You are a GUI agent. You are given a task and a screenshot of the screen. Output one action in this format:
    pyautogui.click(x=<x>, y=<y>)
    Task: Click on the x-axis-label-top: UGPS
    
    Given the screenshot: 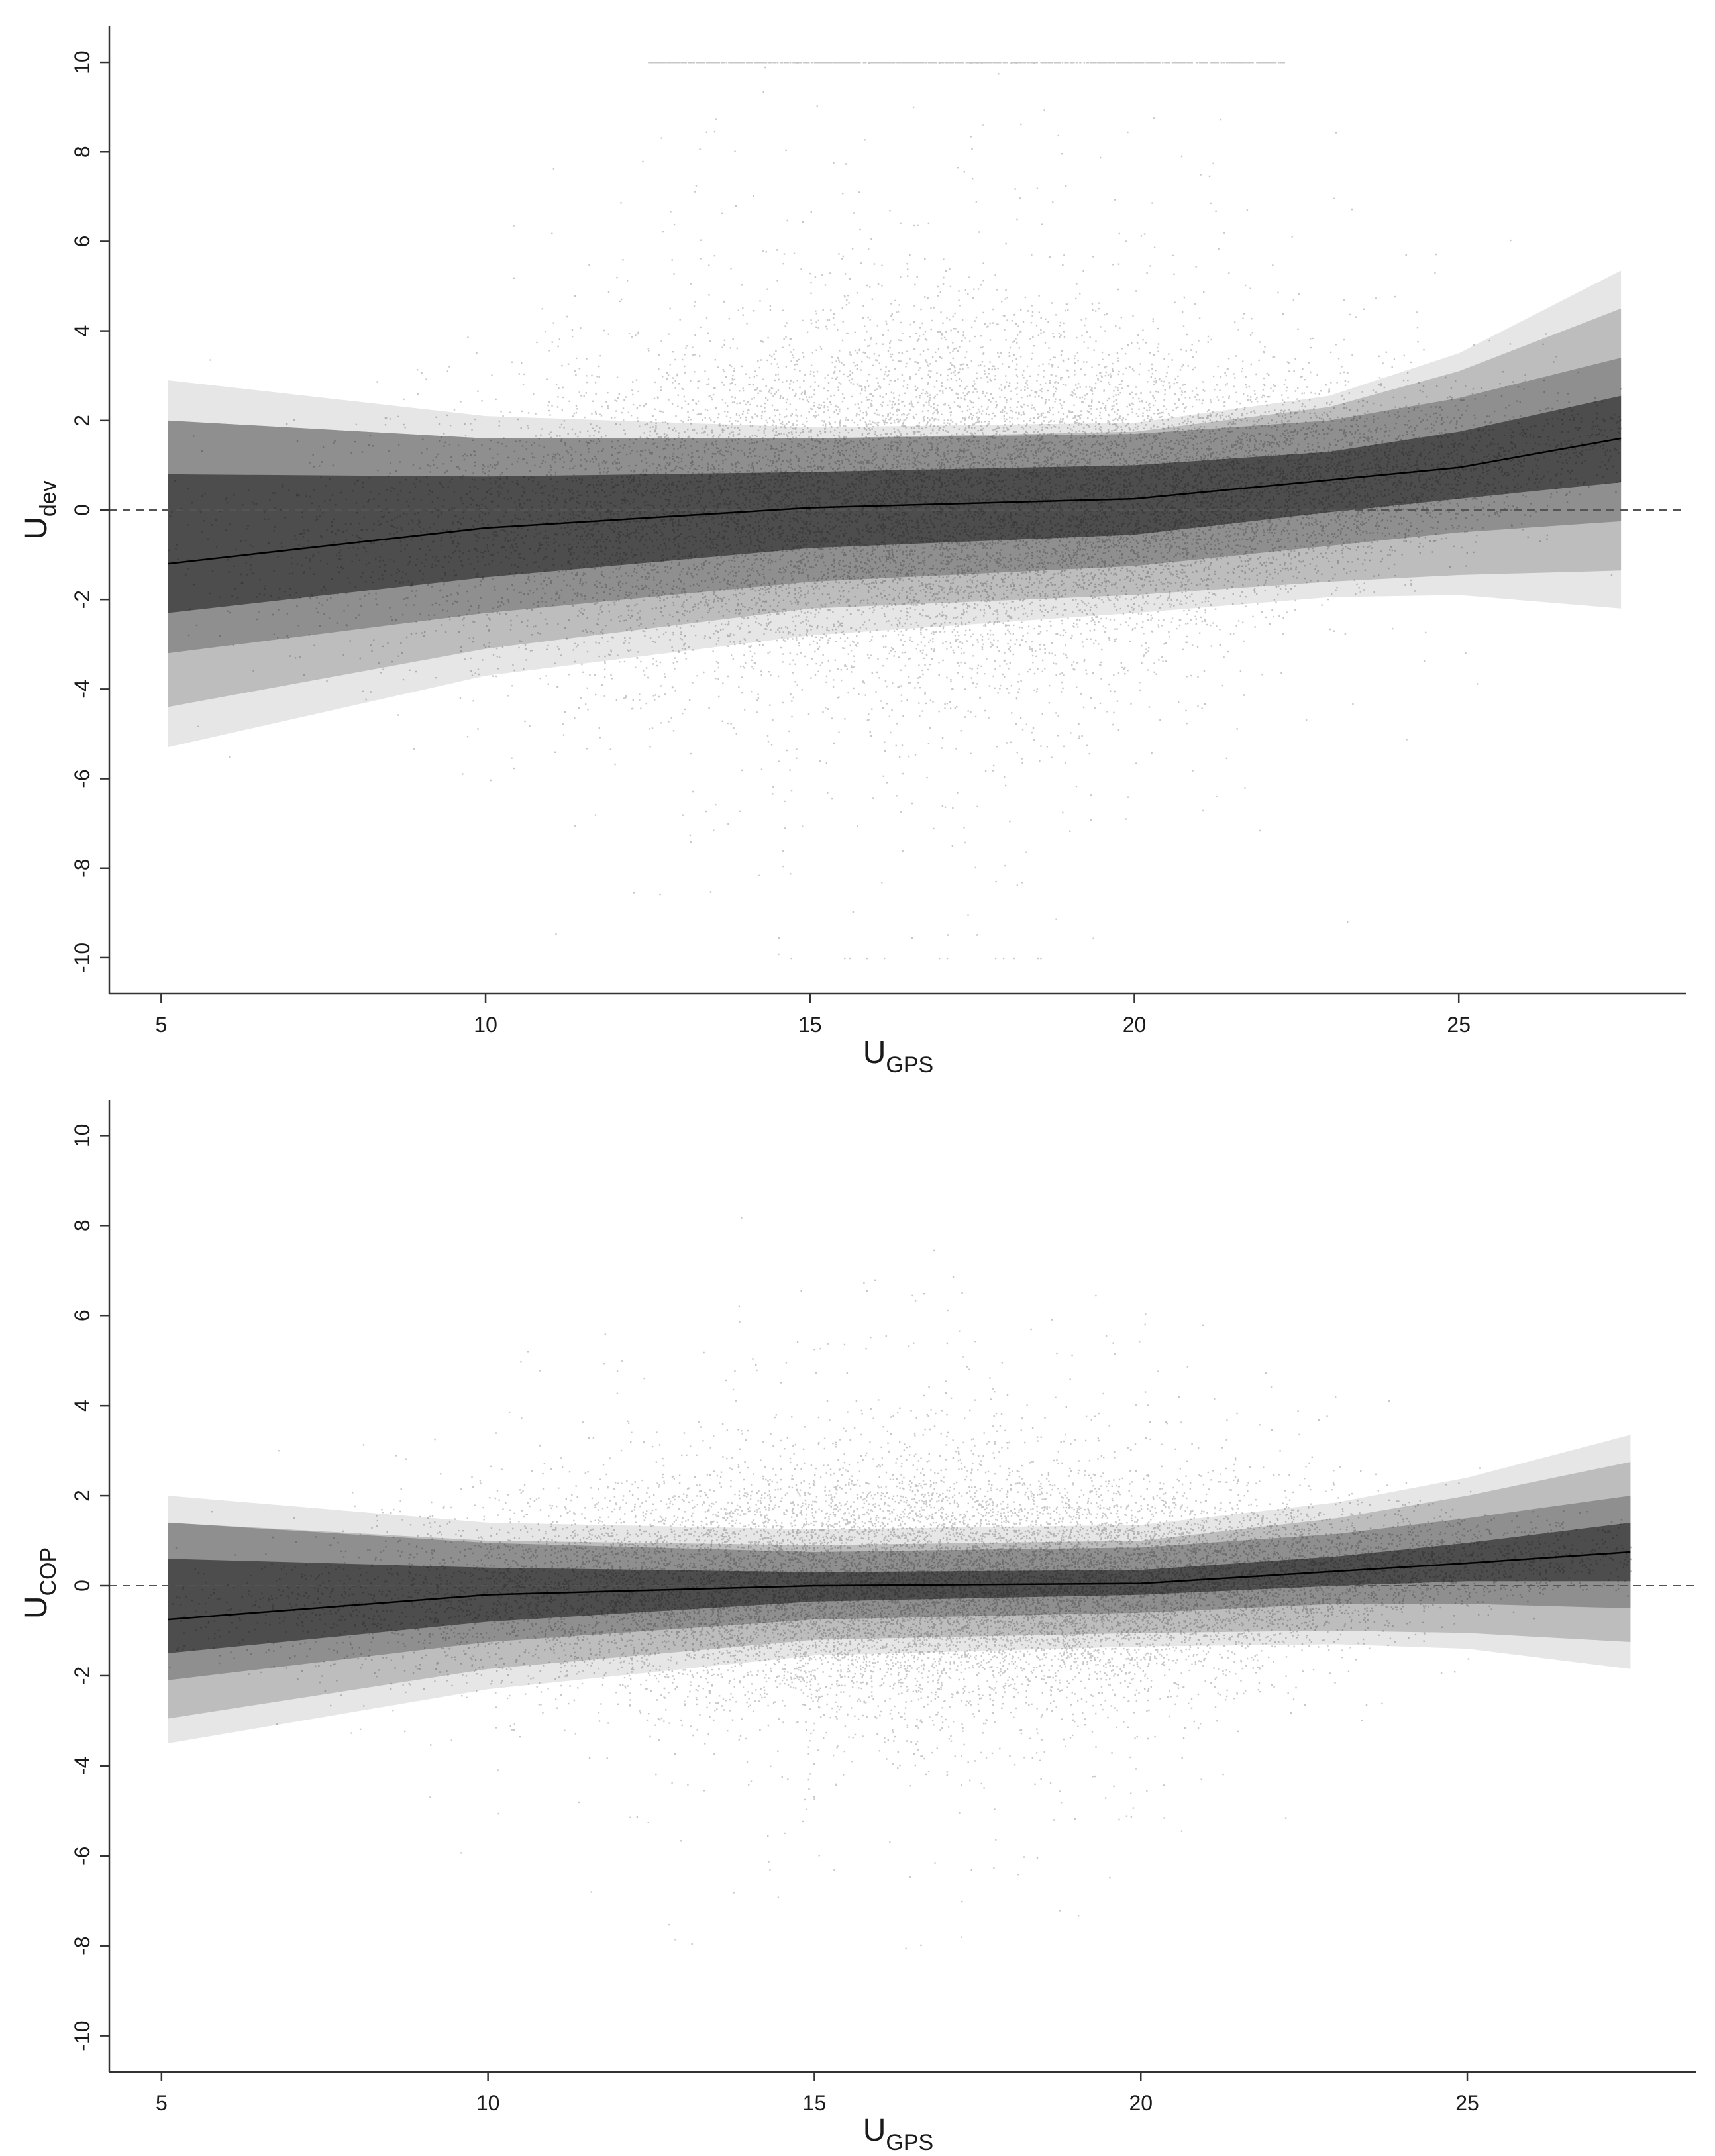 What is the action you would take?
    pyautogui.click(x=898, y=1056)
    